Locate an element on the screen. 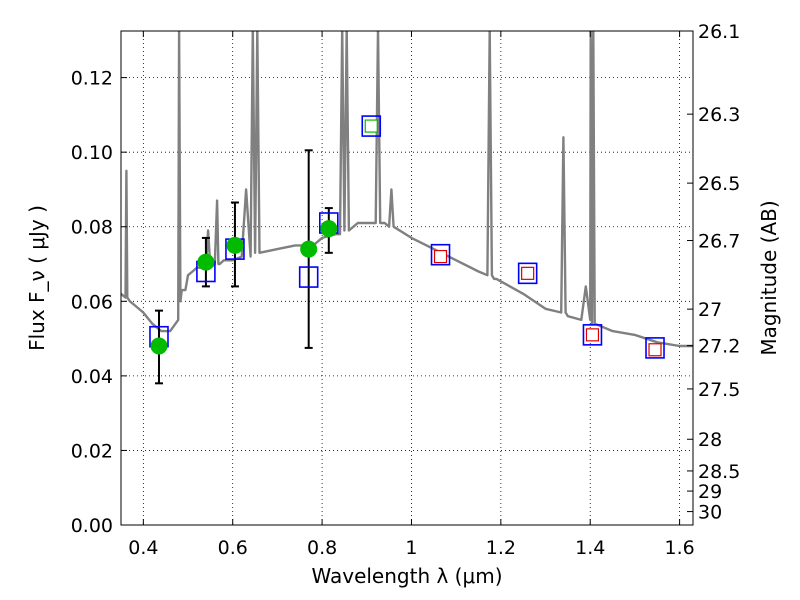 This screenshot has width=800, height=600. y2-tick-label: 28.5 is located at coordinates (719, 472).